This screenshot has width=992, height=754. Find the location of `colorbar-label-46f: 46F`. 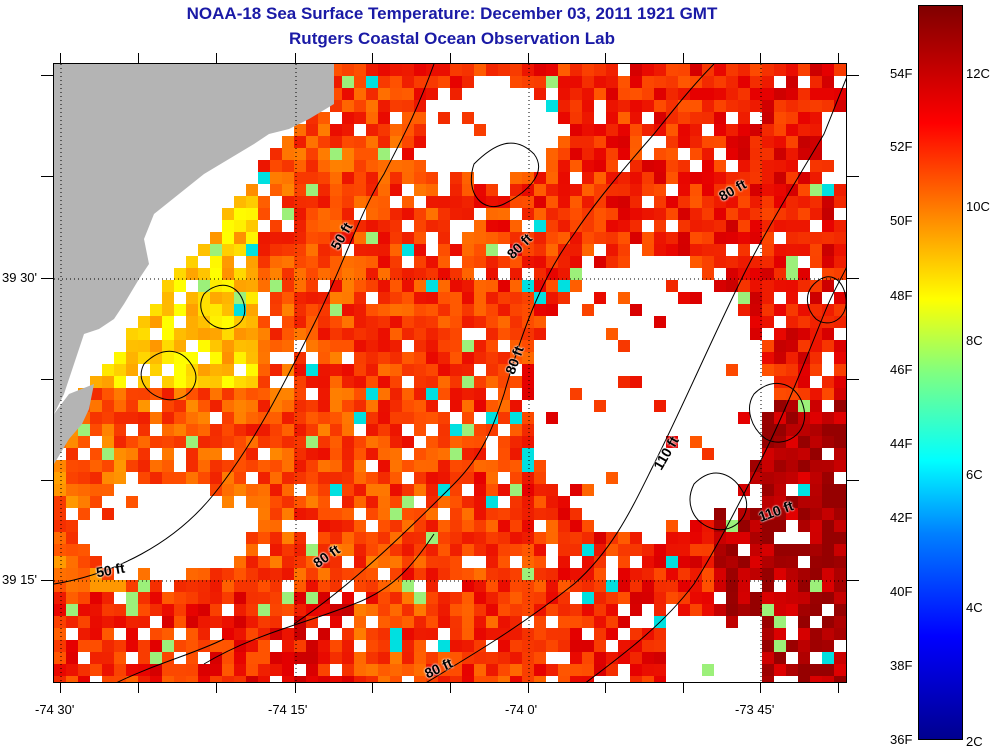

colorbar-label-46f: 46F is located at coordinates (901, 369).